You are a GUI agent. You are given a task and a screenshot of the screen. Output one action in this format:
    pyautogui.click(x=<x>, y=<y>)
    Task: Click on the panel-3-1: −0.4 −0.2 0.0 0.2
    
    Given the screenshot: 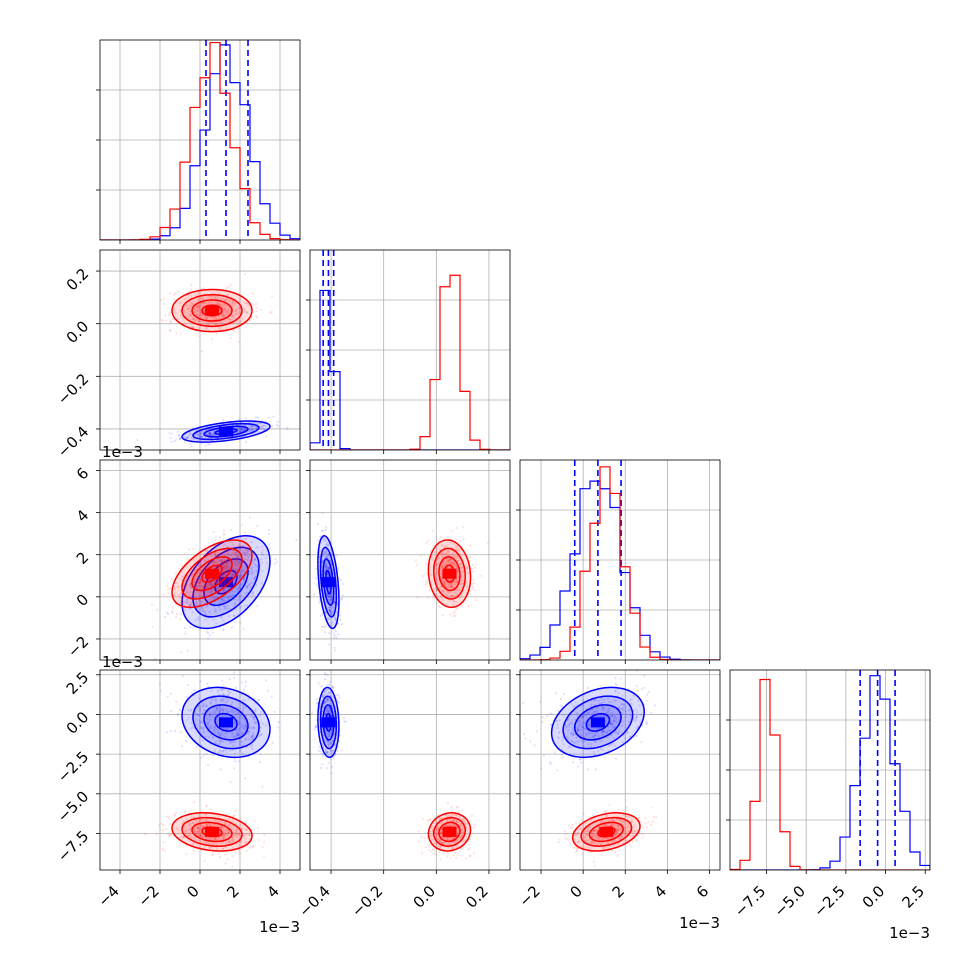 What is the action you would take?
    pyautogui.click(x=402, y=795)
    